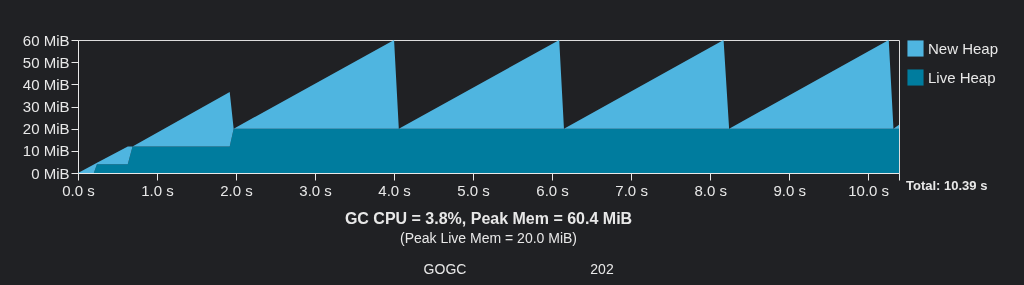 The height and width of the screenshot is (285, 1024). What do you see at coordinates (488, 238) in the screenshot?
I see `text: (Peak Live Mem = 20.0 MiB)` at bounding box center [488, 238].